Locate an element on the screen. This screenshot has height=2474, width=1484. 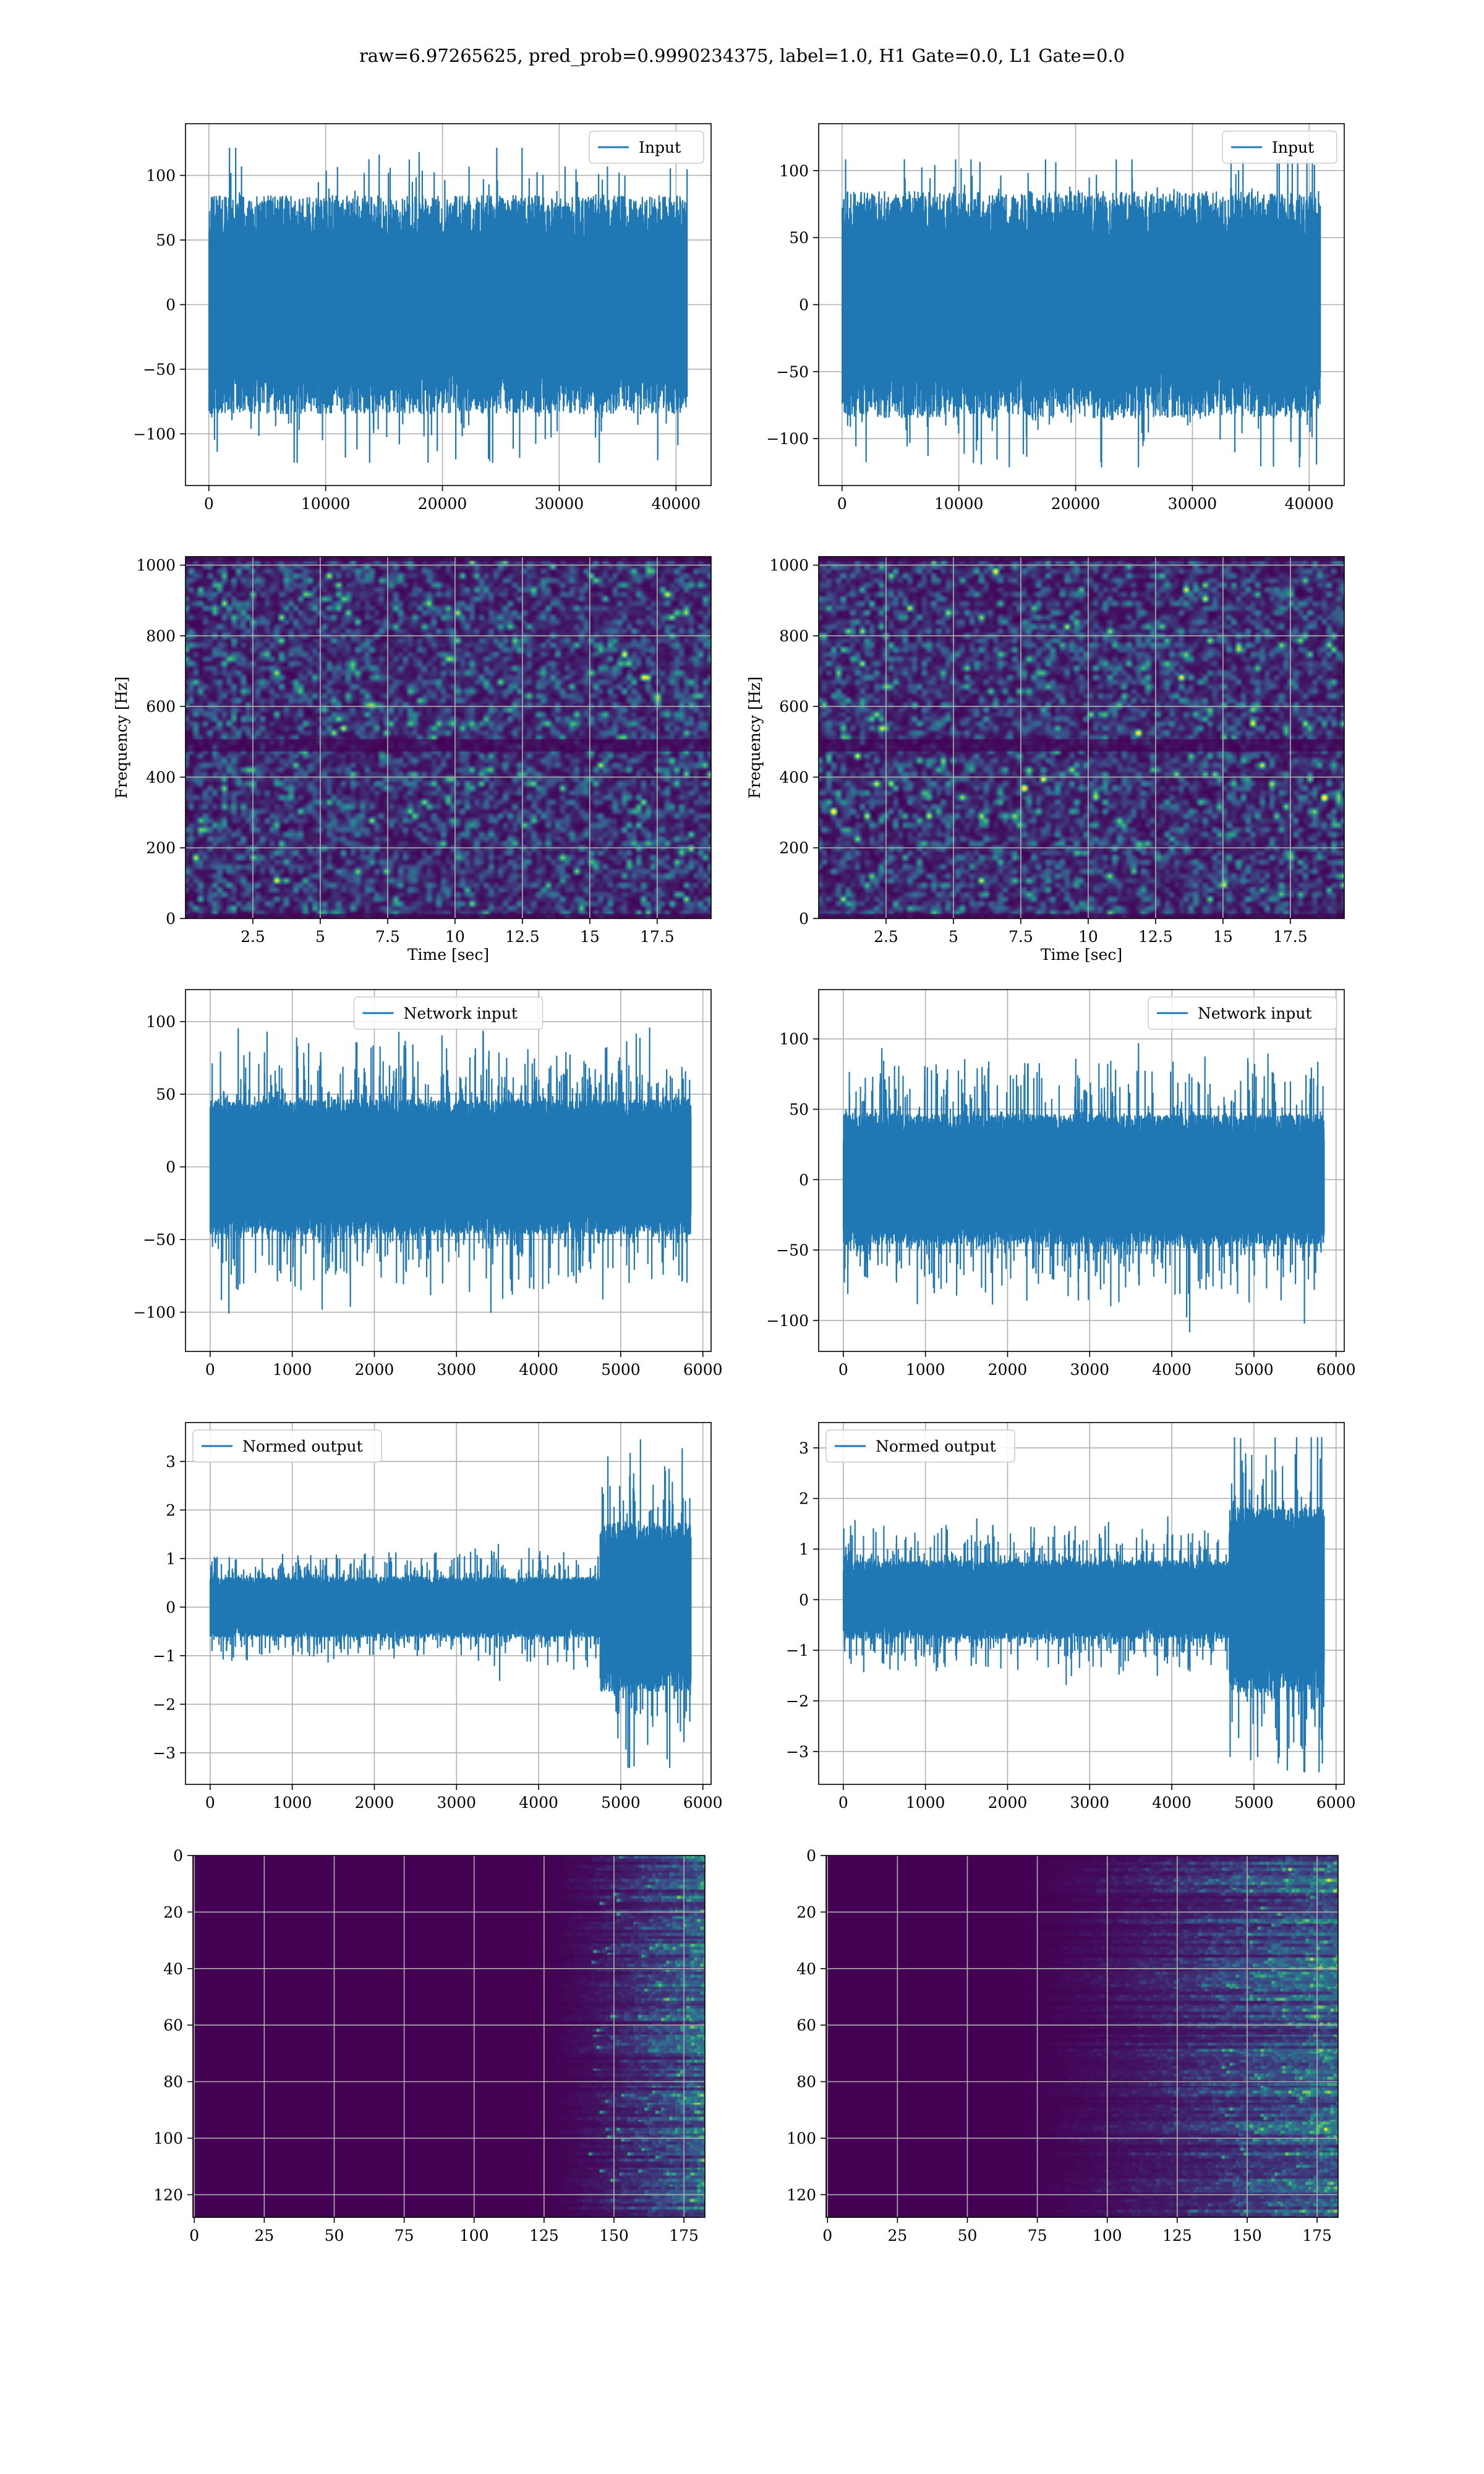
y-tick-label: 200 is located at coordinates (161, 848).